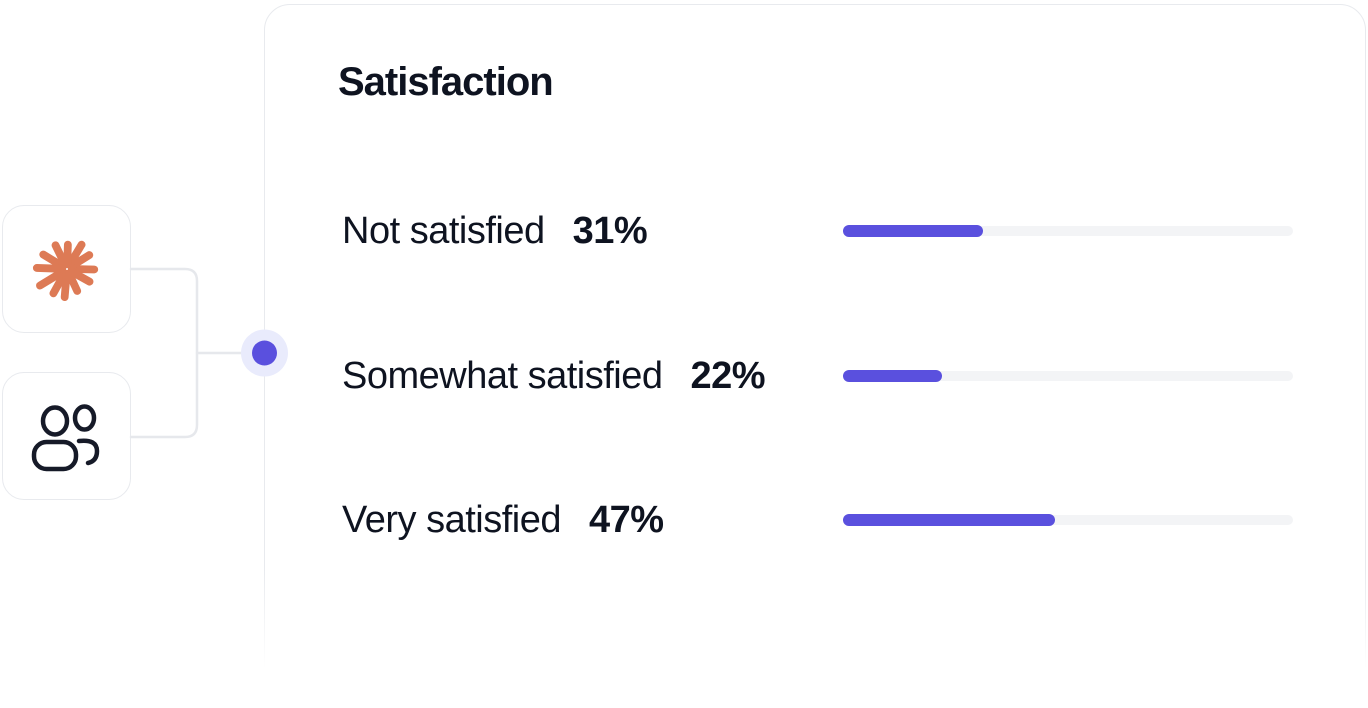 This screenshot has height=708, width=1368. Describe the element at coordinates (610, 230) in the screenshot. I see `row-value: 31%` at that location.